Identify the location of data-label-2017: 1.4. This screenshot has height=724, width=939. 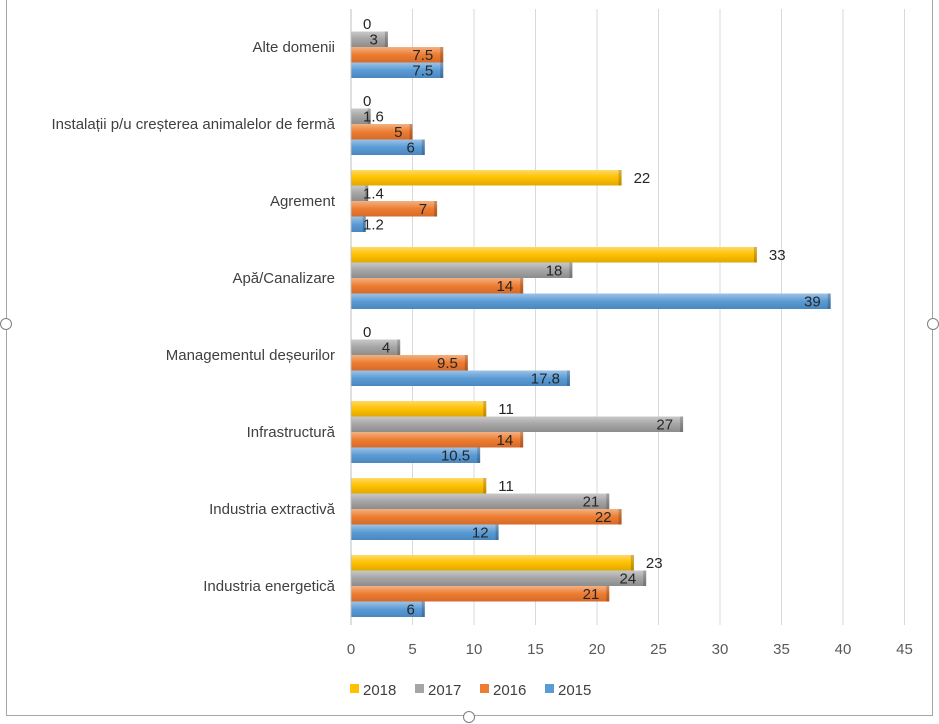
(373, 193).